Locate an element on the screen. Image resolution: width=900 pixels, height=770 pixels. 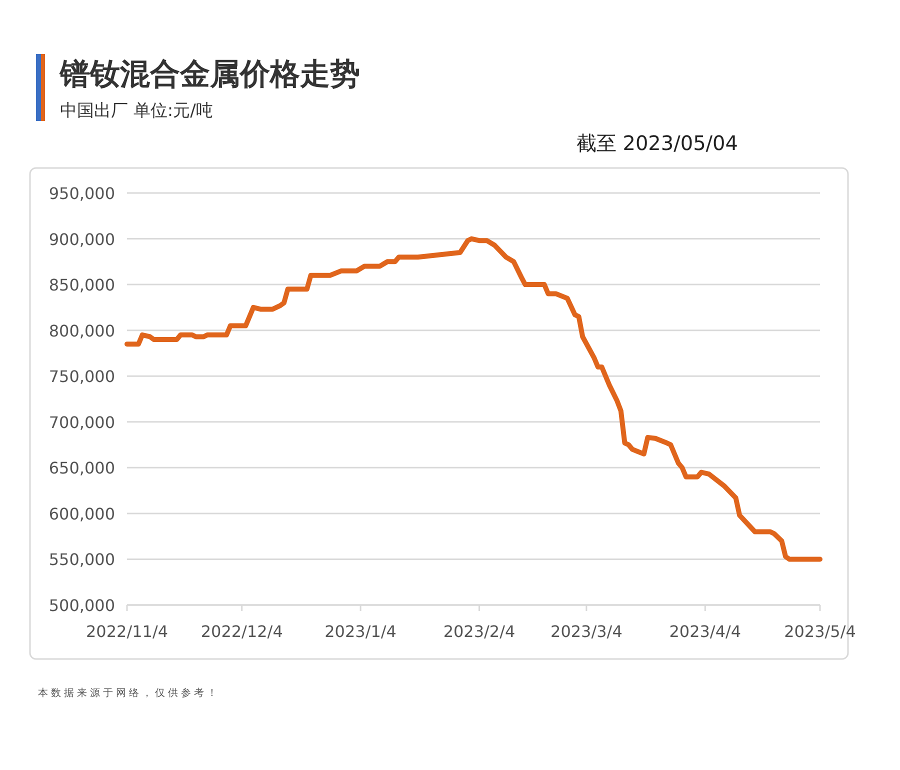
y-tick-label: 550,000 is located at coordinates (81, 560).